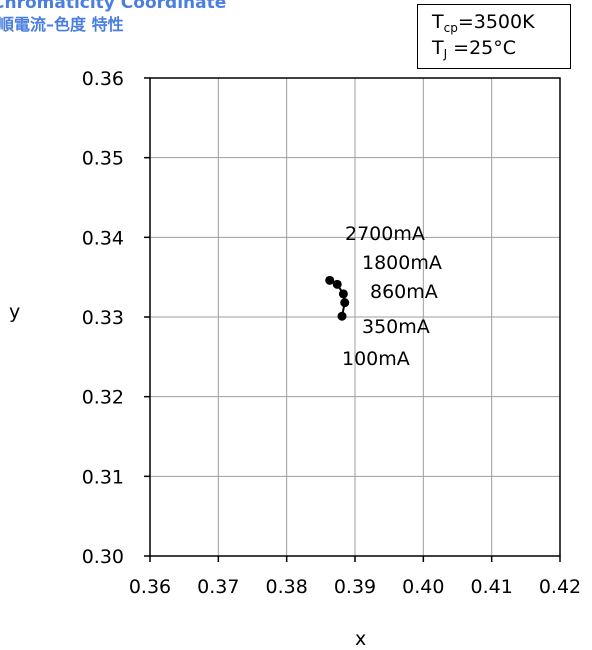  I want to click on data-label: 2700mA, so click(385, 234).